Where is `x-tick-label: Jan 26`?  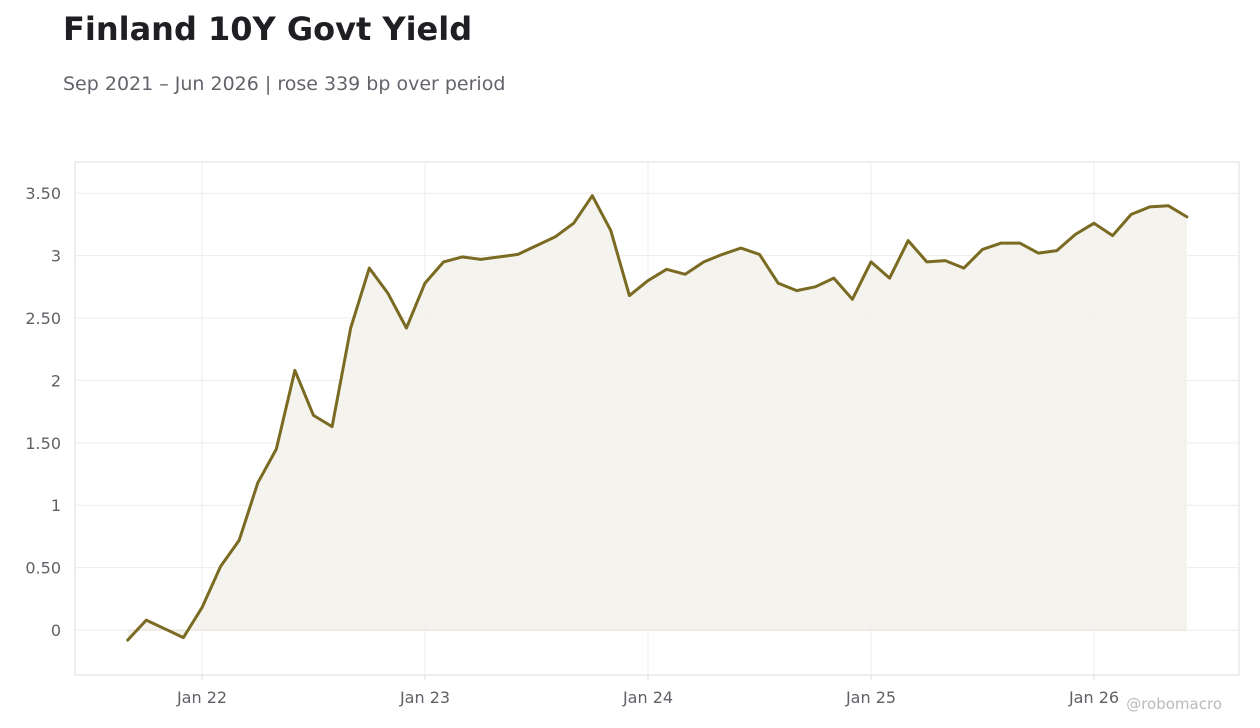 x-tick-label: Jan 26 is located at coordinates (1093, 697).